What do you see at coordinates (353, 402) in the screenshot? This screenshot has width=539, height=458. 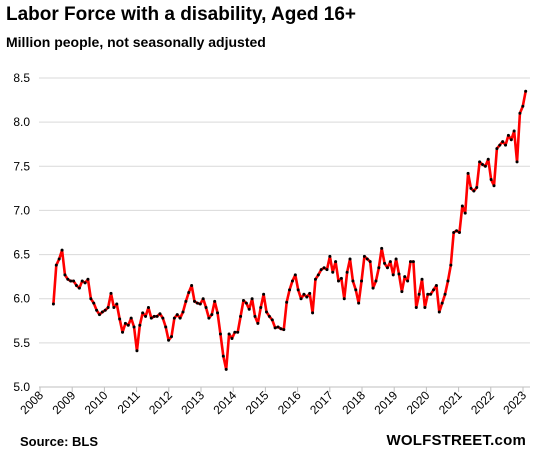 I see `x-tick-label: 2018` at bounding box center [353, 402].